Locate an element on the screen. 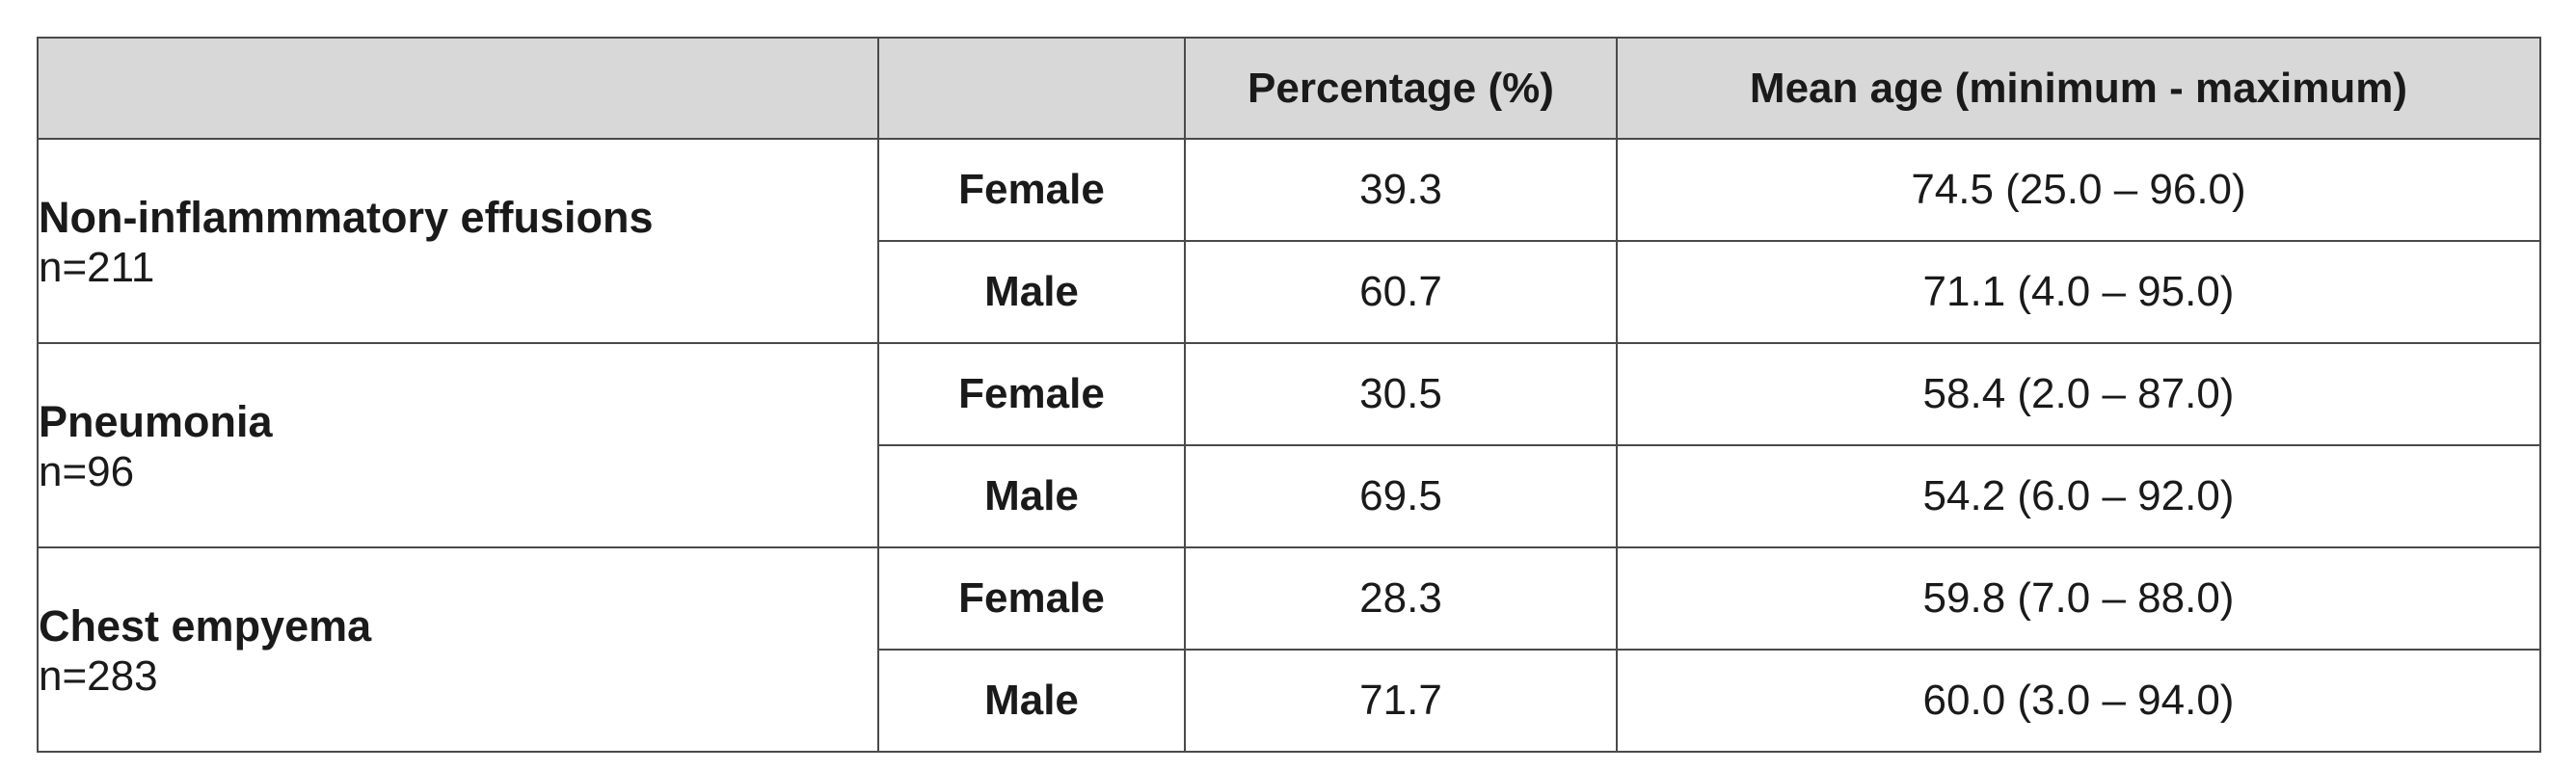 Image resolution: width=2576 pixels, height=771 pixels. group-cell-chest-empyema: Chest empyema n=283 is located at coordinates (458, 649).